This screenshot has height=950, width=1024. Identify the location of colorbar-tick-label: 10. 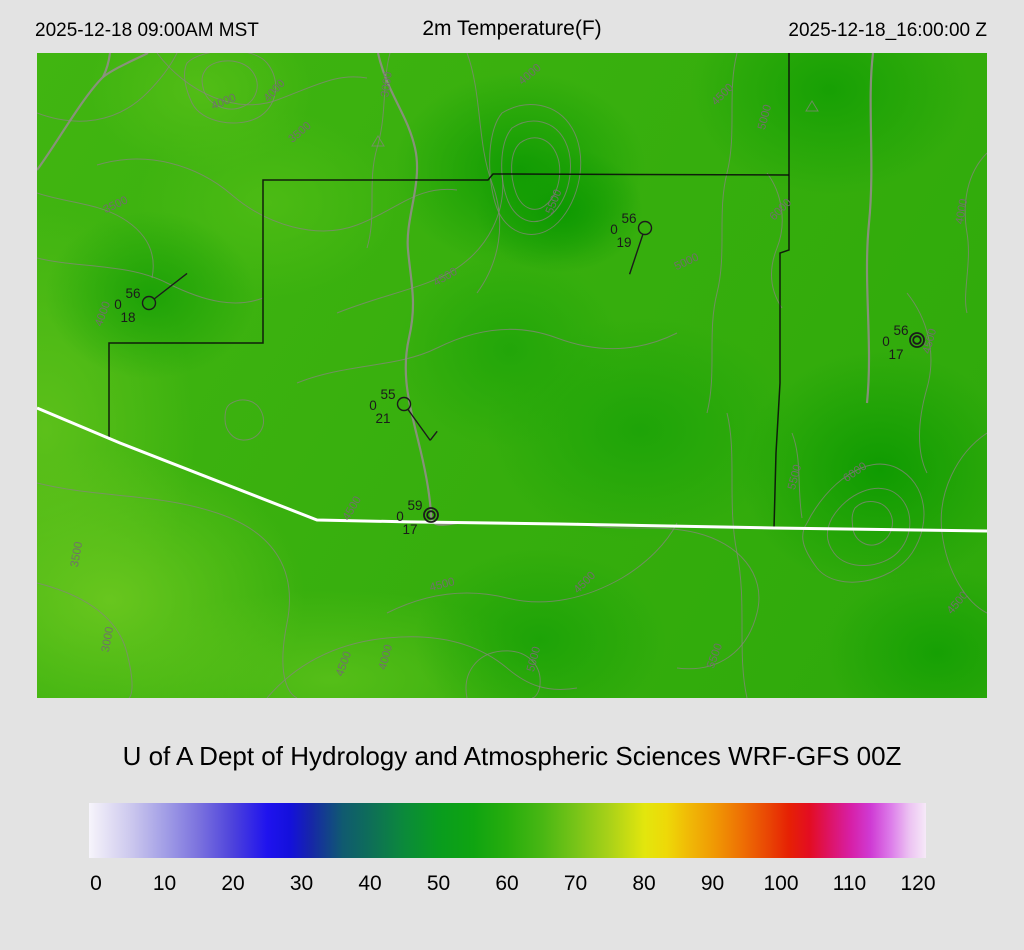
(164, 883).